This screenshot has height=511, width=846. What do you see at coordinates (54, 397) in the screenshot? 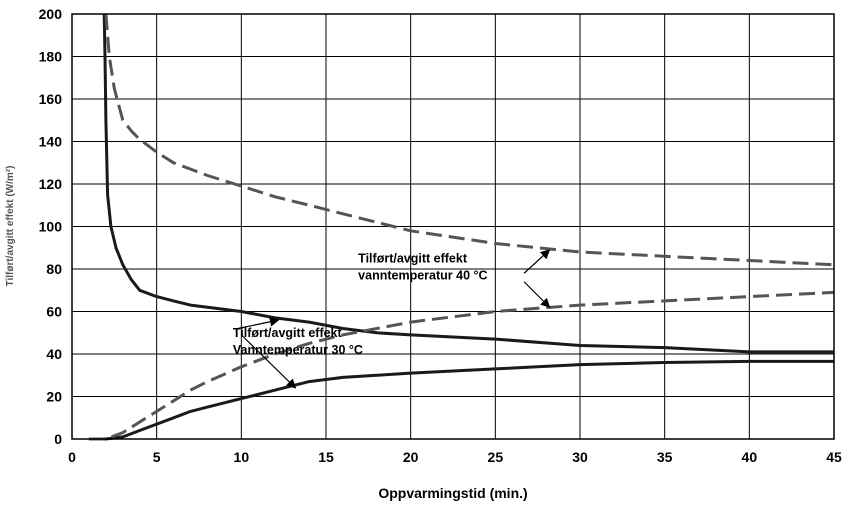
I see `y-tick-label: 20` at bounding box center [54, 397].